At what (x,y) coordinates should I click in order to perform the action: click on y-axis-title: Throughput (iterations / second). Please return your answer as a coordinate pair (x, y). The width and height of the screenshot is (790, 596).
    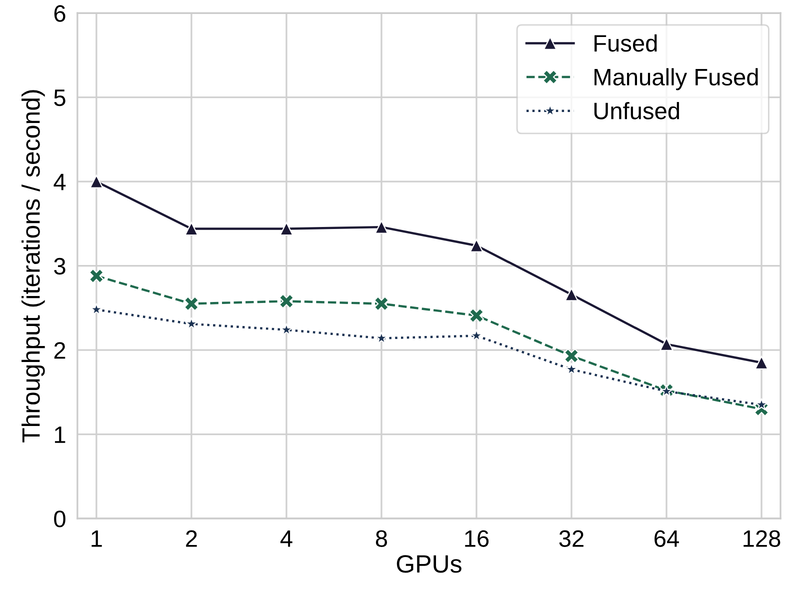
    Looking at the image, I should click on (33, 266).